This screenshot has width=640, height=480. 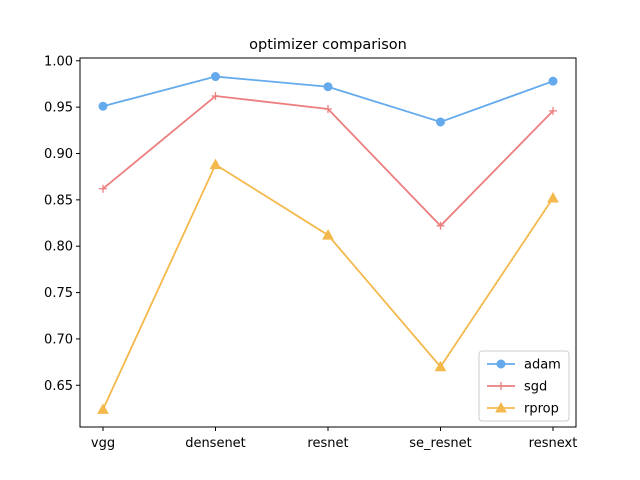 I want to click on y-tick-label: 0.70, so click(x=58, y=339).